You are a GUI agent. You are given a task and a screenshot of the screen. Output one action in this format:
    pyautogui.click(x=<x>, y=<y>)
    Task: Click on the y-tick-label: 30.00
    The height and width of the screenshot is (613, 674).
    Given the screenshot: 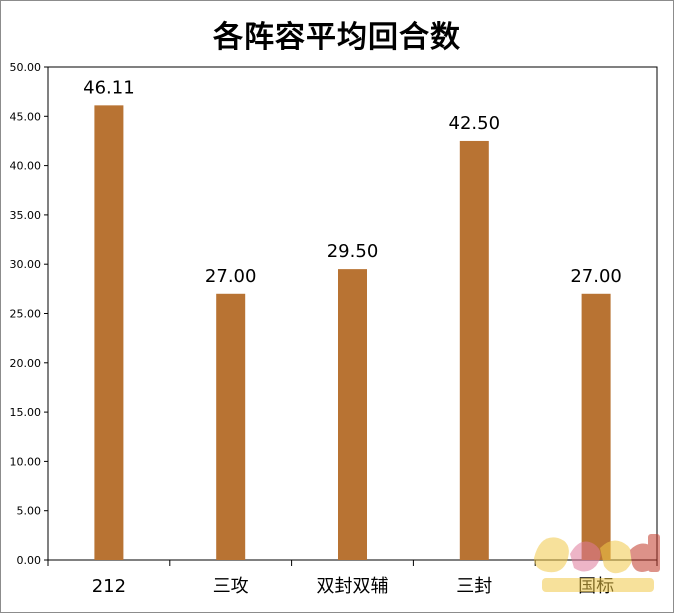 What is the action you would take?
    pyautogui.click(x=26, y=264)
    